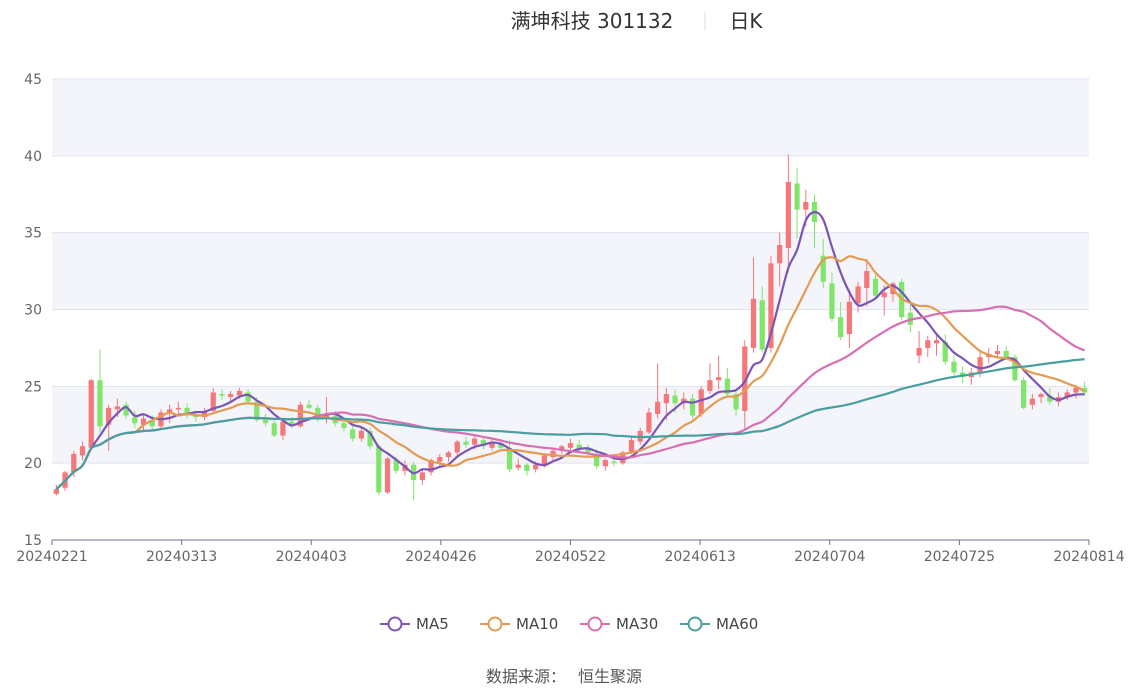  Describe the element at coordinates (637, 21) in the screenshot. I see `chart-title: 满坤科技 301132 日K` at that location.